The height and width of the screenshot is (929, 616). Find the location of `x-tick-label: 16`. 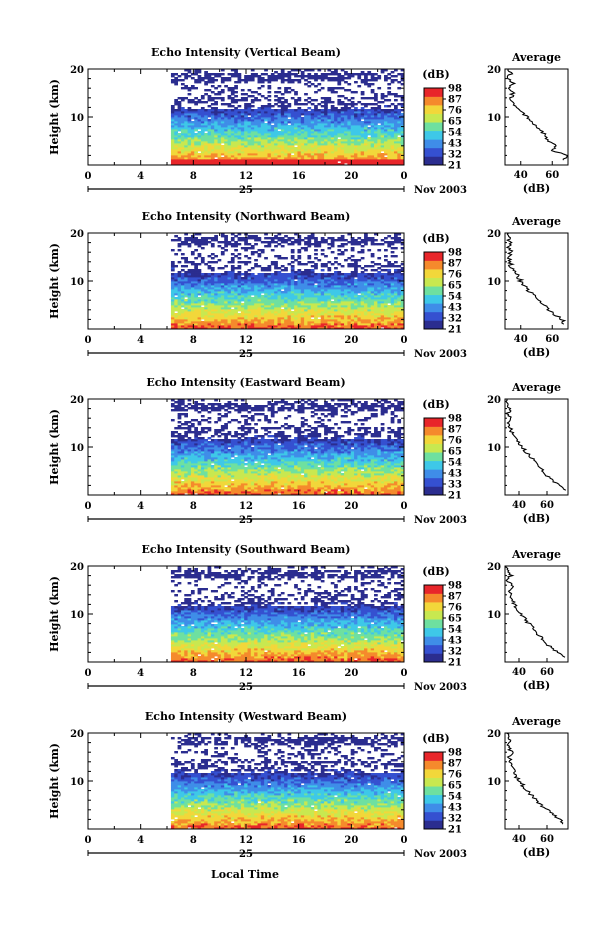

x-tick-label: 16 is located at coordinates (299, 176).